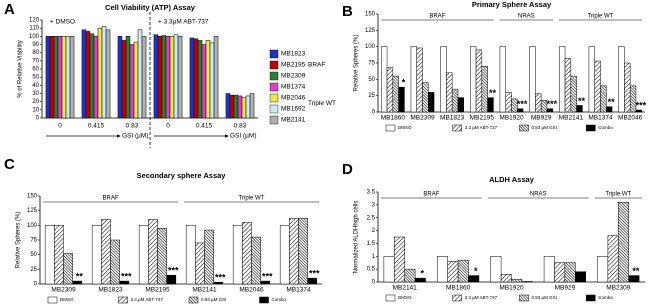  Describe the element at coordinates (293, 65) in the screenshot. I see `legend-label: MB2195` at that location.